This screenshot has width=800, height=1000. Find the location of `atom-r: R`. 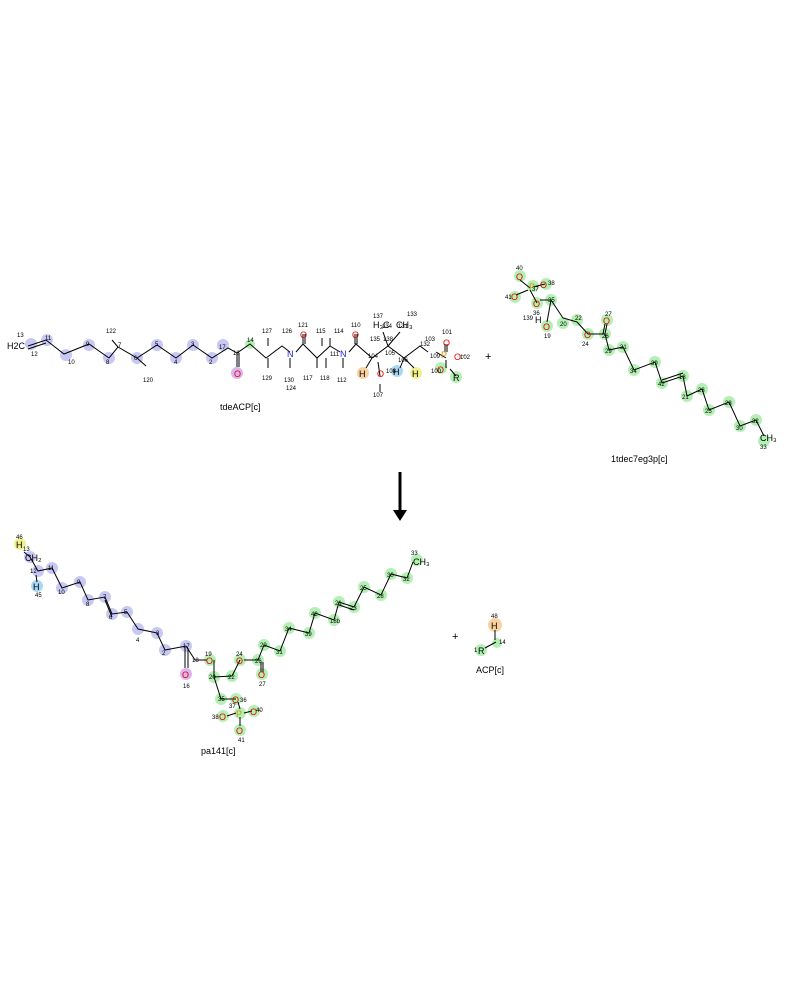

atom-r: R is located at coordinates (456, 378).